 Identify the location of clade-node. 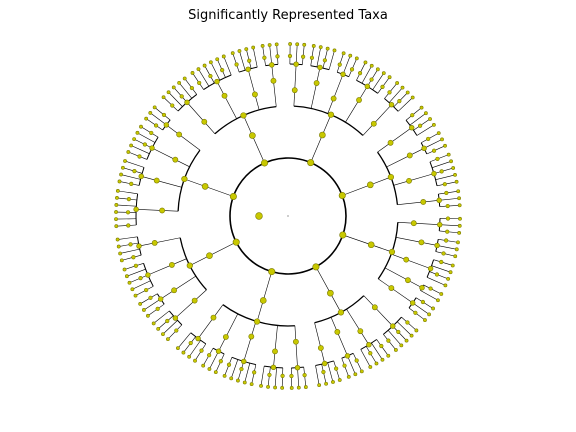
(205, 186).